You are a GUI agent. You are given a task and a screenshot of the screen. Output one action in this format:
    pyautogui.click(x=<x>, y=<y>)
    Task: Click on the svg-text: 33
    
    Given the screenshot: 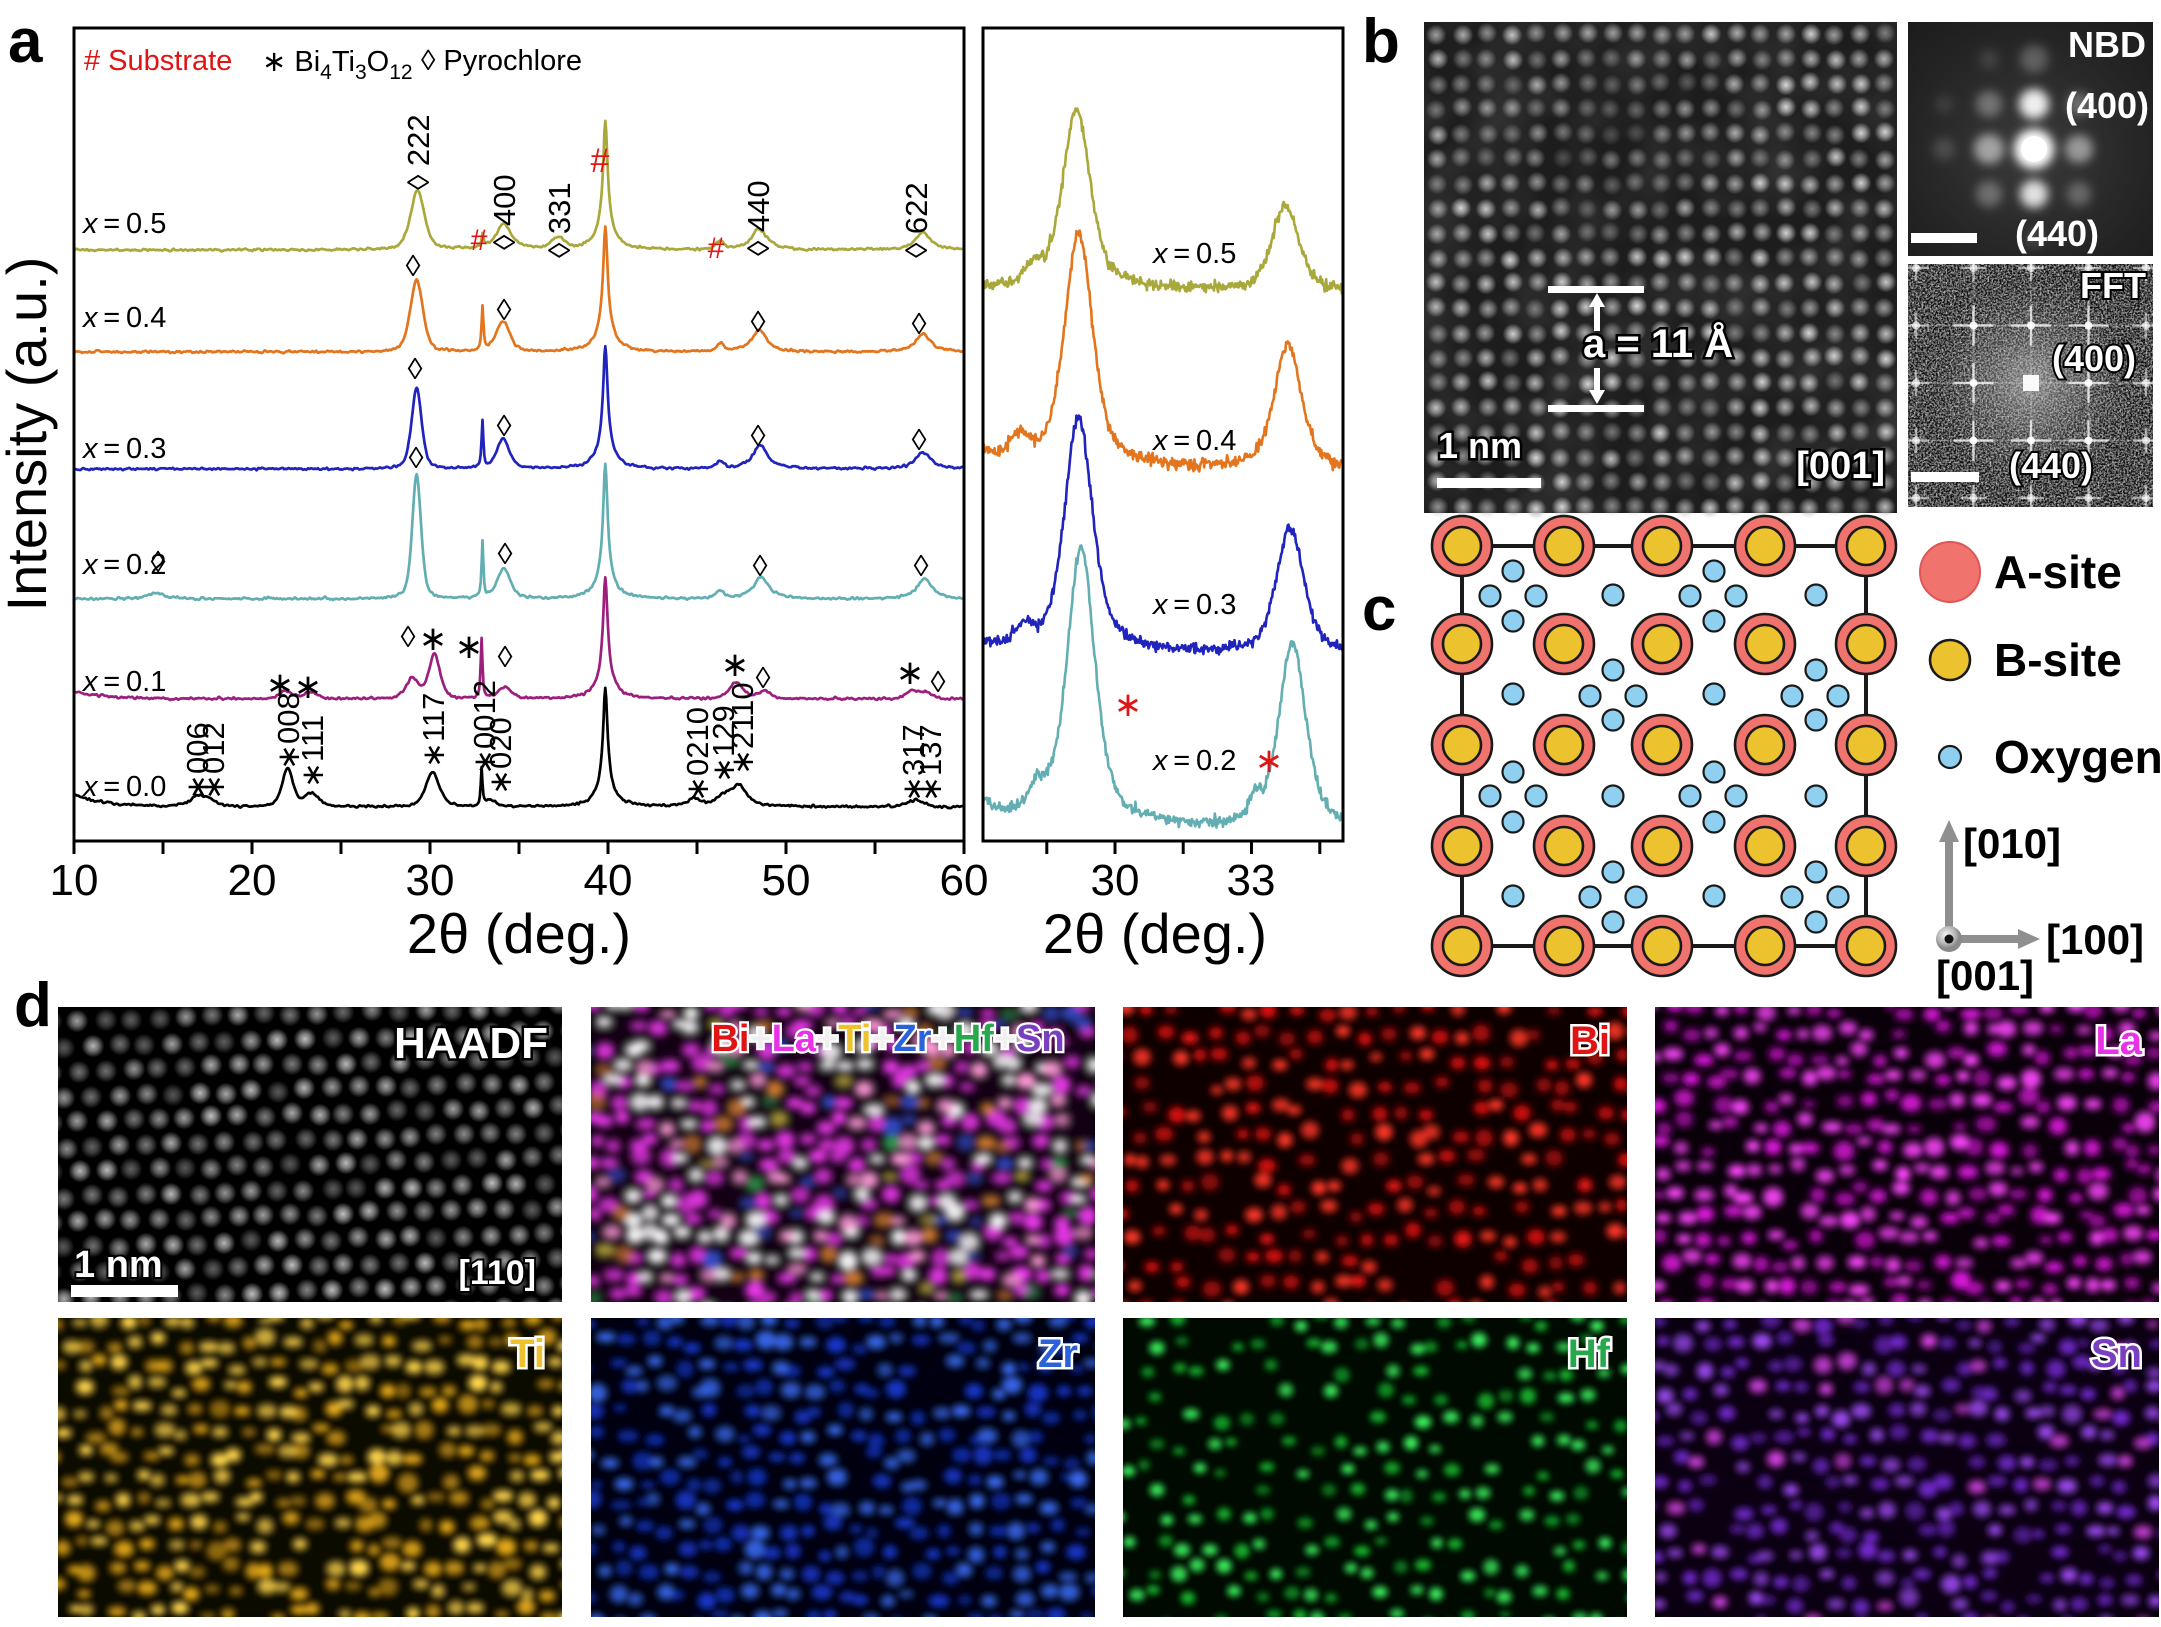 What is the action you would take?
    pyautogui.click(x=1251, y=880)
    